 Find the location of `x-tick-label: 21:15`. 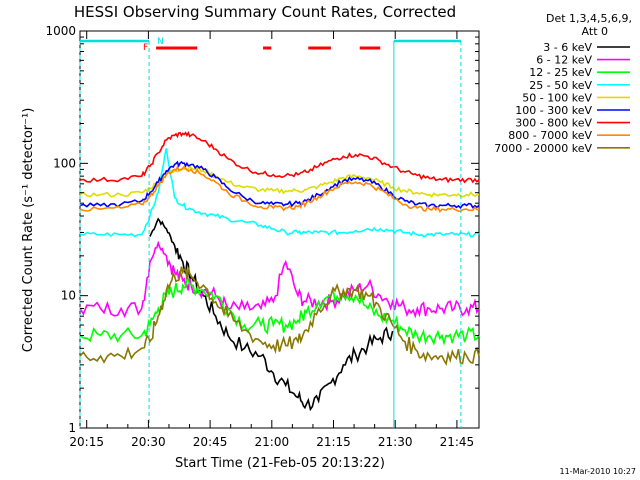

x-tick-label: 21:15 is located at coordinates (333, 442).